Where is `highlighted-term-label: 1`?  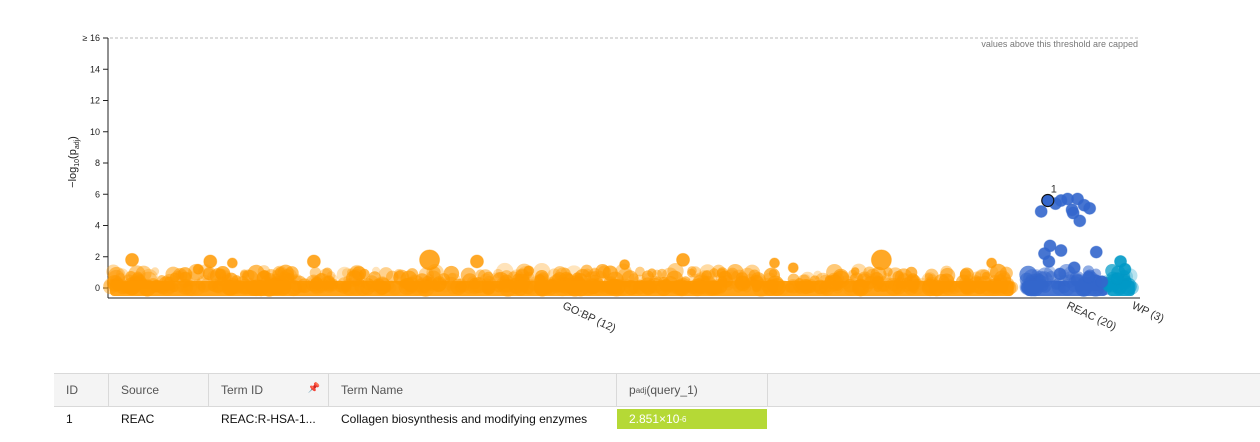 highlighted-term-label: 1 is located at coordinates (1054, 190).